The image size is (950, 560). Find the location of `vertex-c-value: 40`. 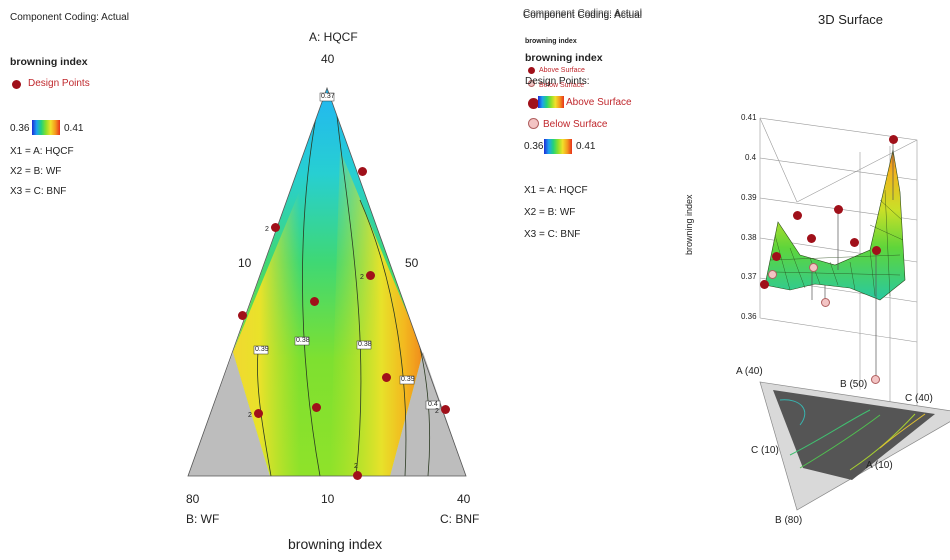

vertex-c-value: 40 is located at coordinates (464, 499).